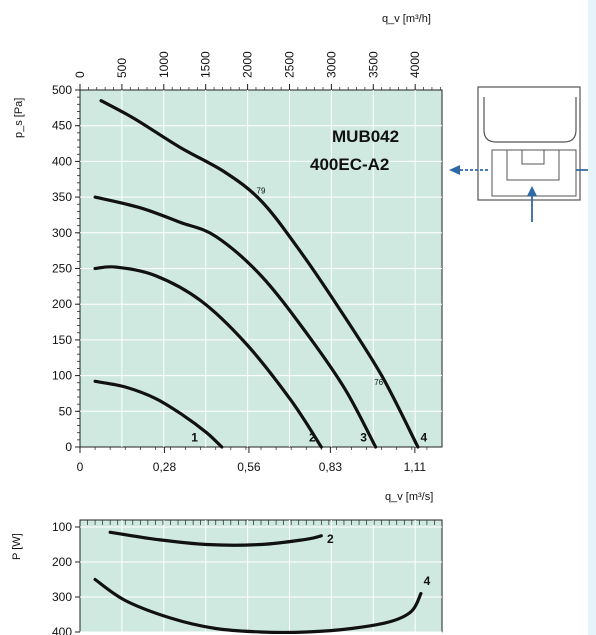 The image size is (596, 635). I want to click on y-tick-label: 200, so click(62, 304).